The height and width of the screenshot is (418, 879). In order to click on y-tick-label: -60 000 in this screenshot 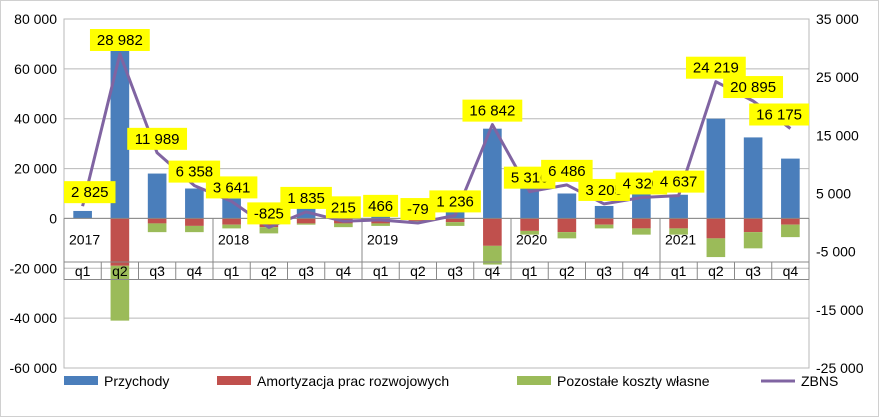, I will do `click(34, 368)`.